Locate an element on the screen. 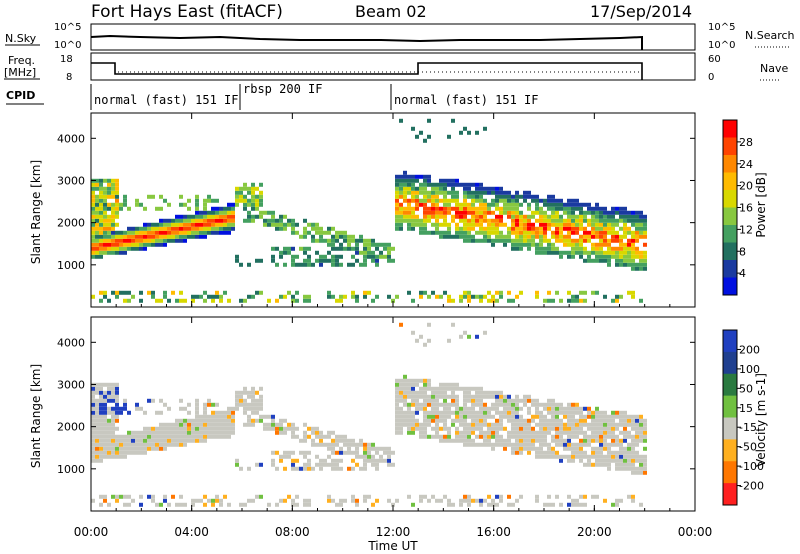  xtick-label: 08:00 is located at coordinates (292, 532).